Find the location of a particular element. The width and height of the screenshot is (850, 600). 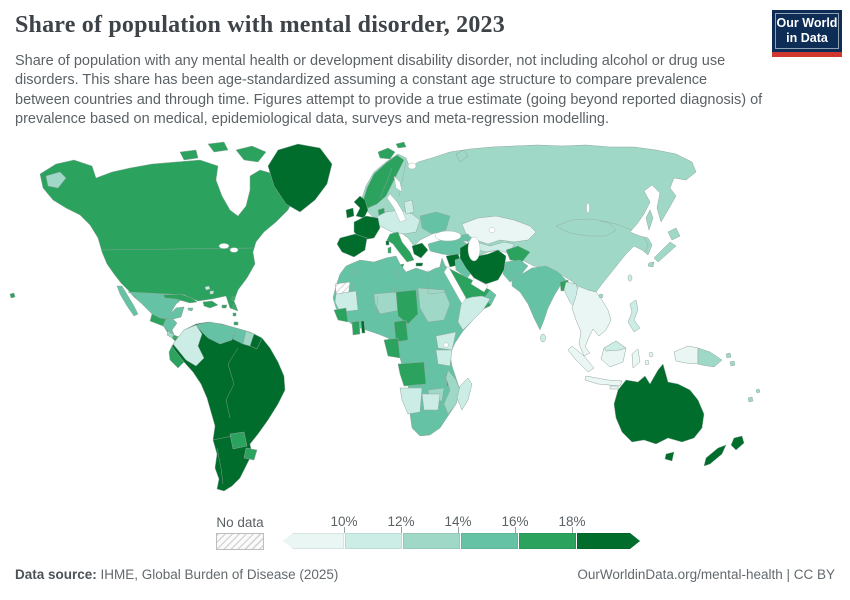

country-puerto-rico is located at coordinates (224, 306).